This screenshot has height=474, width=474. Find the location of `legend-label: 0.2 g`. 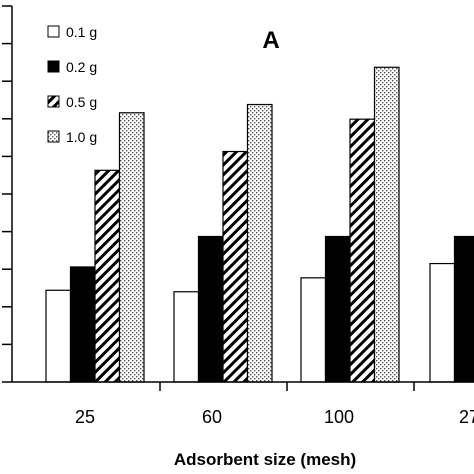

legend-label: 0.2 g is located at coordinates (81, 67).